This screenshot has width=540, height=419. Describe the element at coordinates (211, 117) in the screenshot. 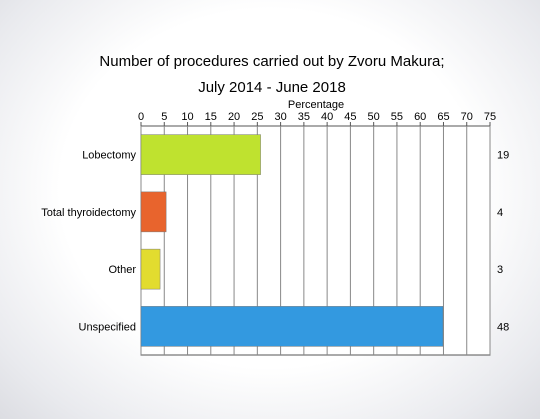

I see `x-tick-label-15: 15` at that location.